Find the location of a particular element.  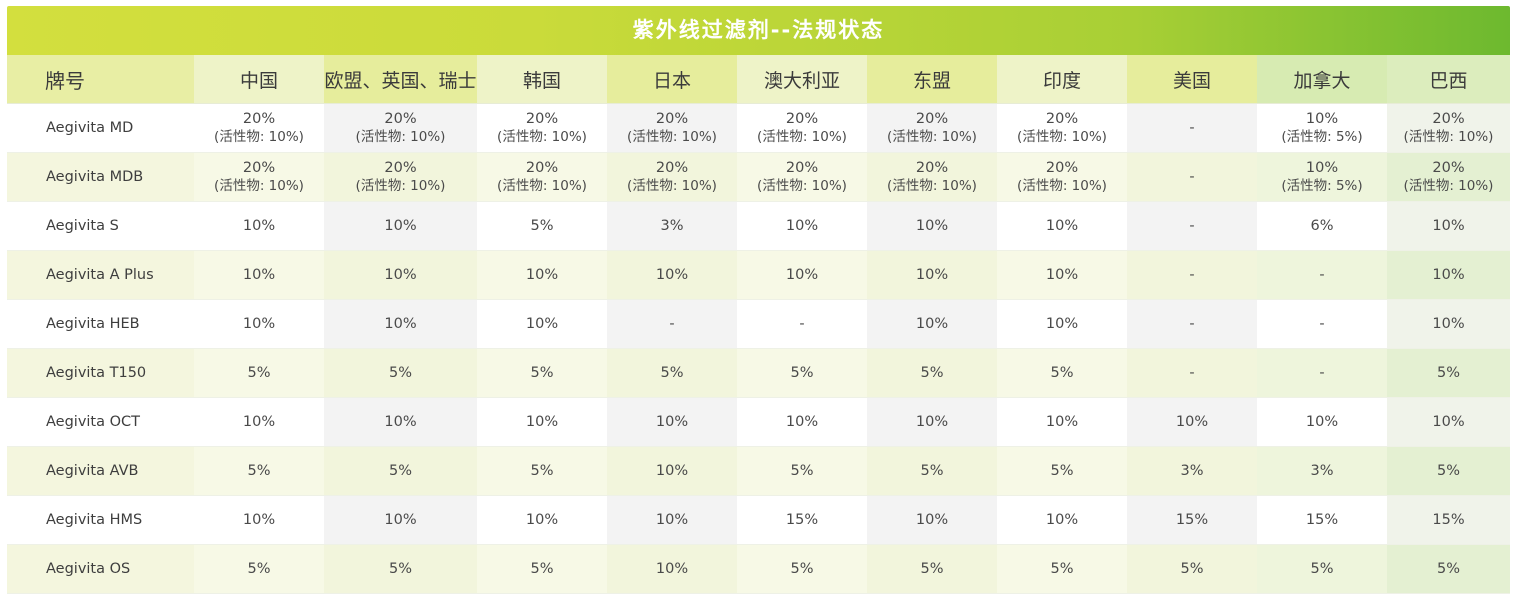

column-header-asean: 东盟 is located at coordinates (932, 79).